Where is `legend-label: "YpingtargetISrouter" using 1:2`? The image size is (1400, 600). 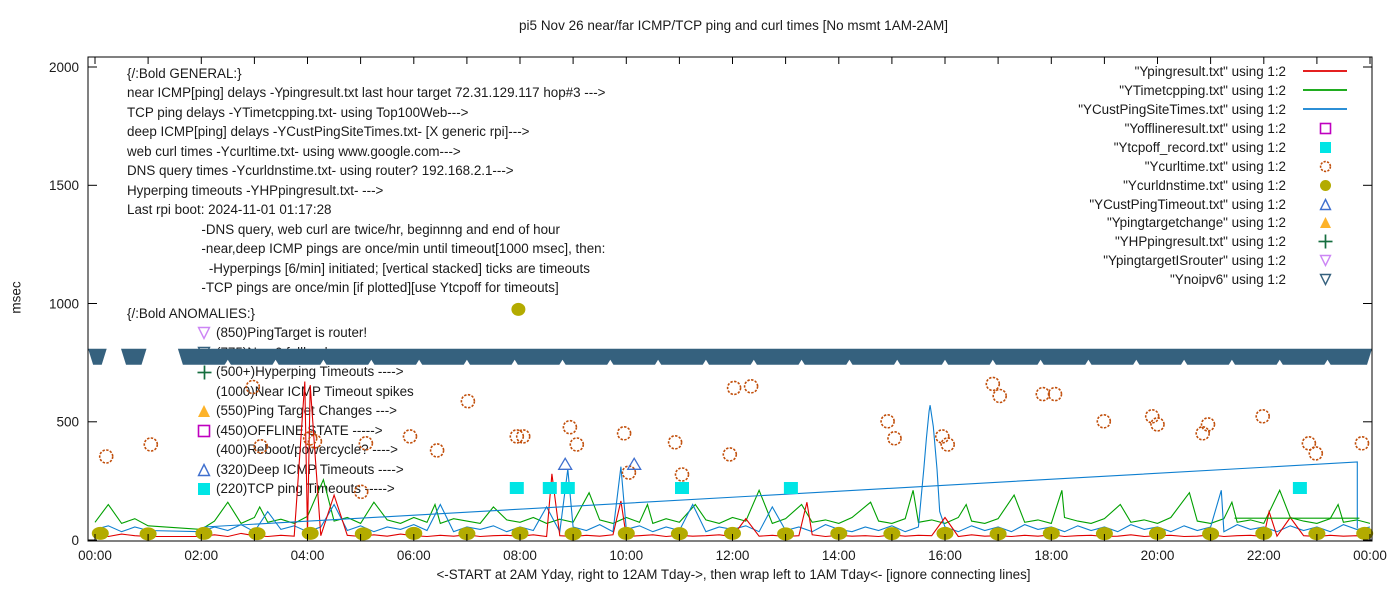
legend-label: "YpingtargetISrouter" using 1:2 is located at coordinates (1194, 261).